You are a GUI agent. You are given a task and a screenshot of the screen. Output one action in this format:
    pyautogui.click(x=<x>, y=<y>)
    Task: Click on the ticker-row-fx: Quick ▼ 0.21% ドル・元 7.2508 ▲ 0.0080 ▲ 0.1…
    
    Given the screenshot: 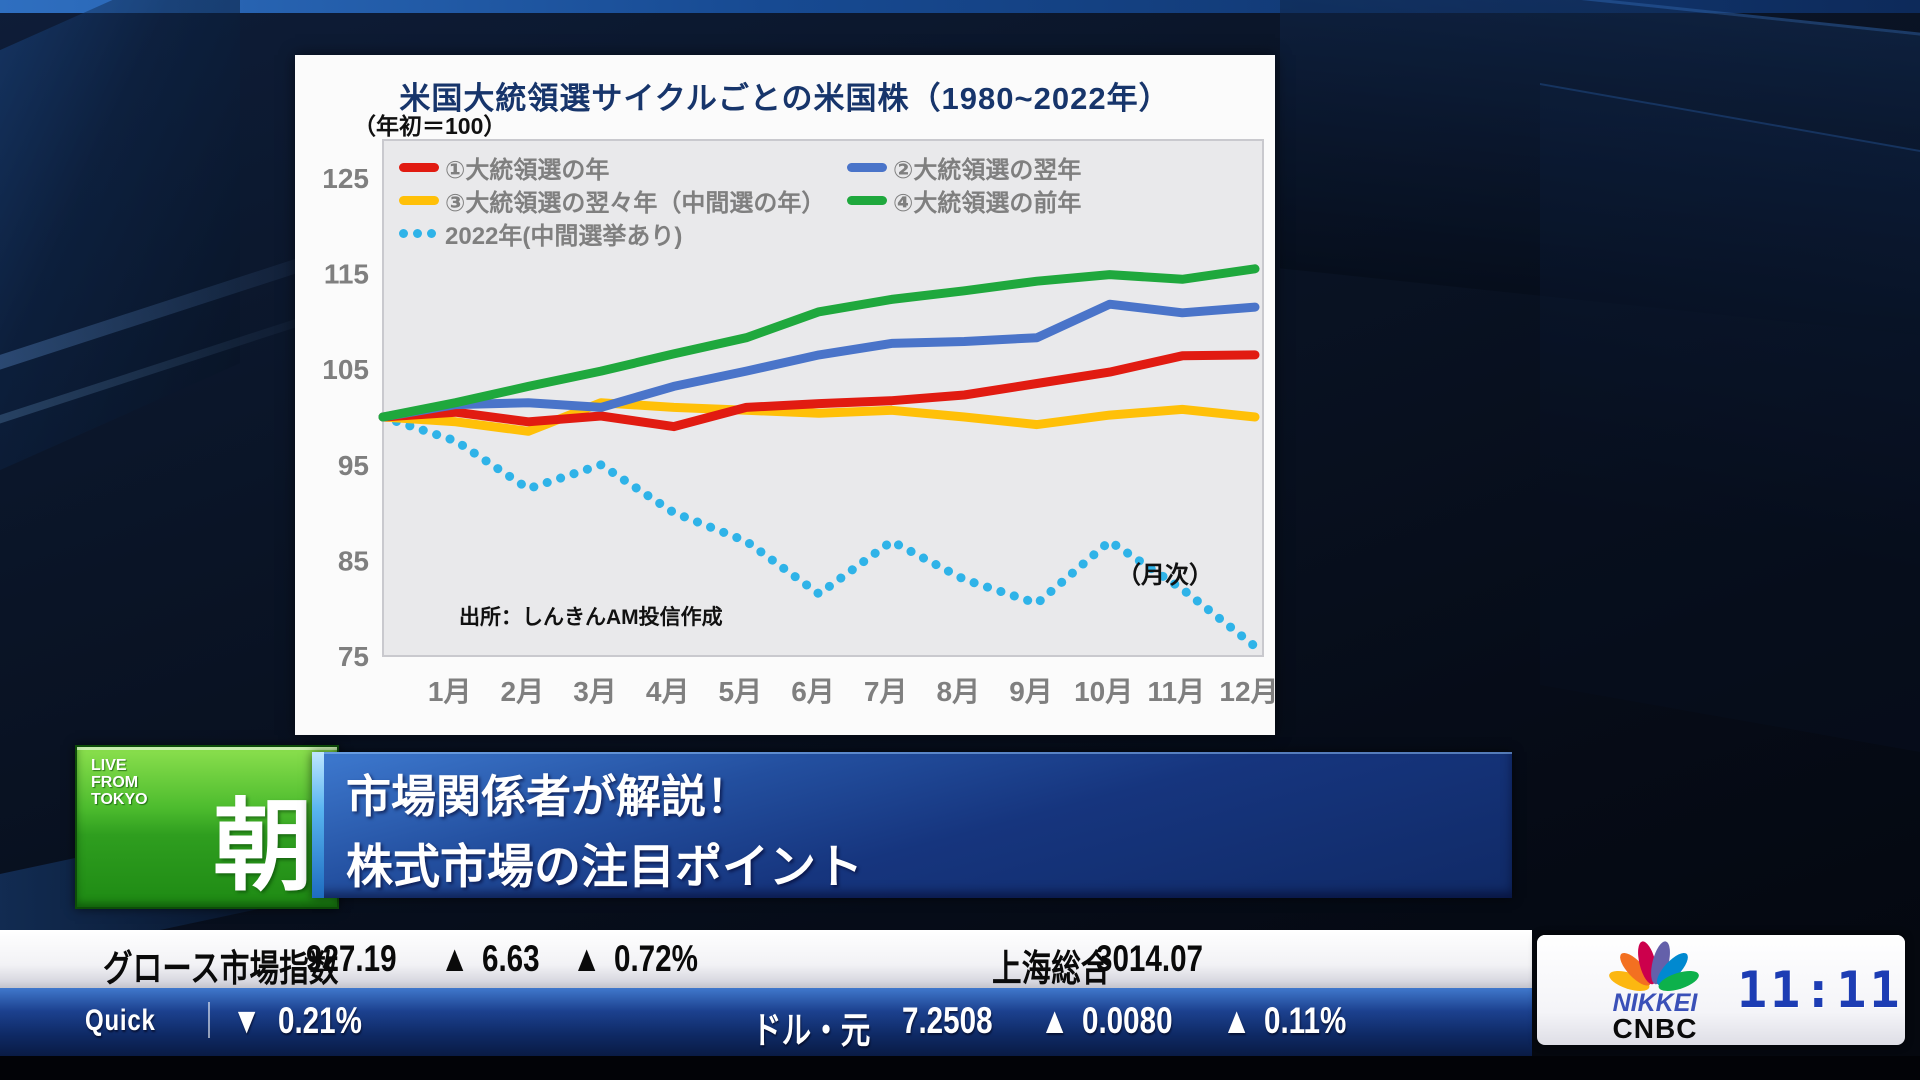 What is the action you would take?
    pyautogui.click(x=766, y=1022)
    